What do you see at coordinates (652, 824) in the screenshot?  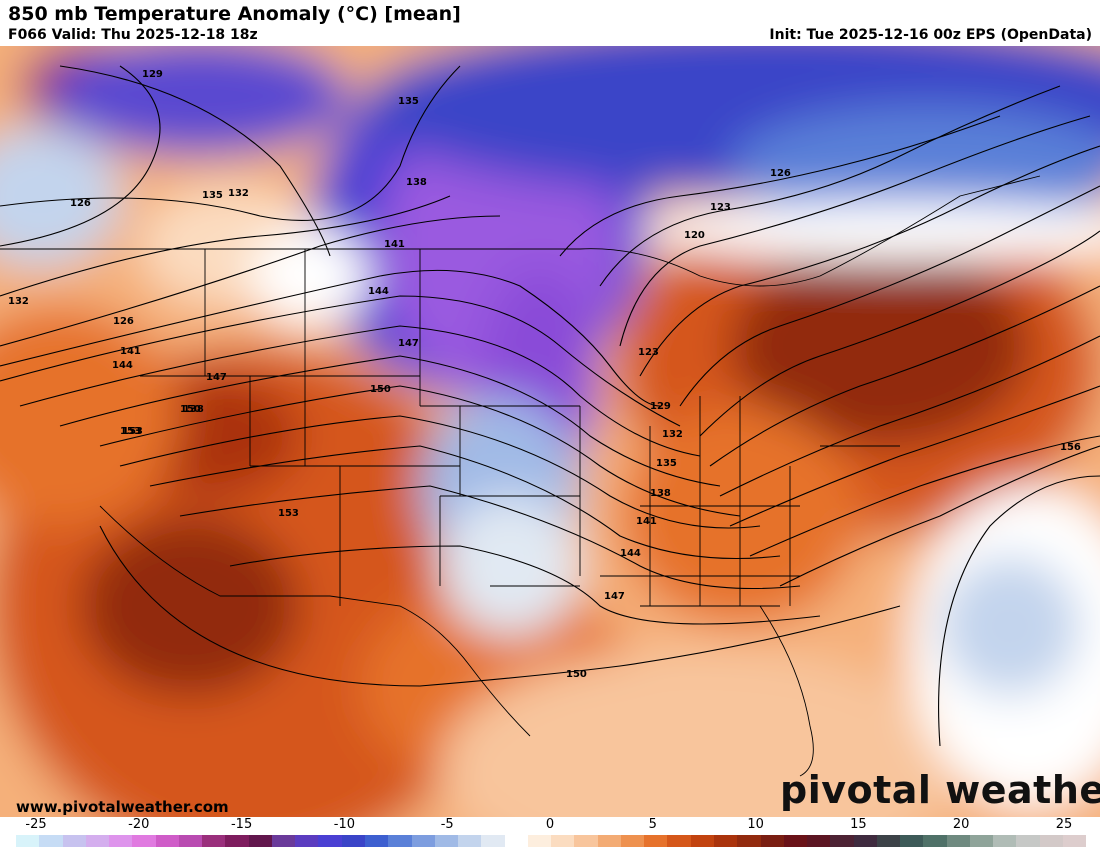 I see `colorbar-tick-label: 5` at bounding box center [652, 824].